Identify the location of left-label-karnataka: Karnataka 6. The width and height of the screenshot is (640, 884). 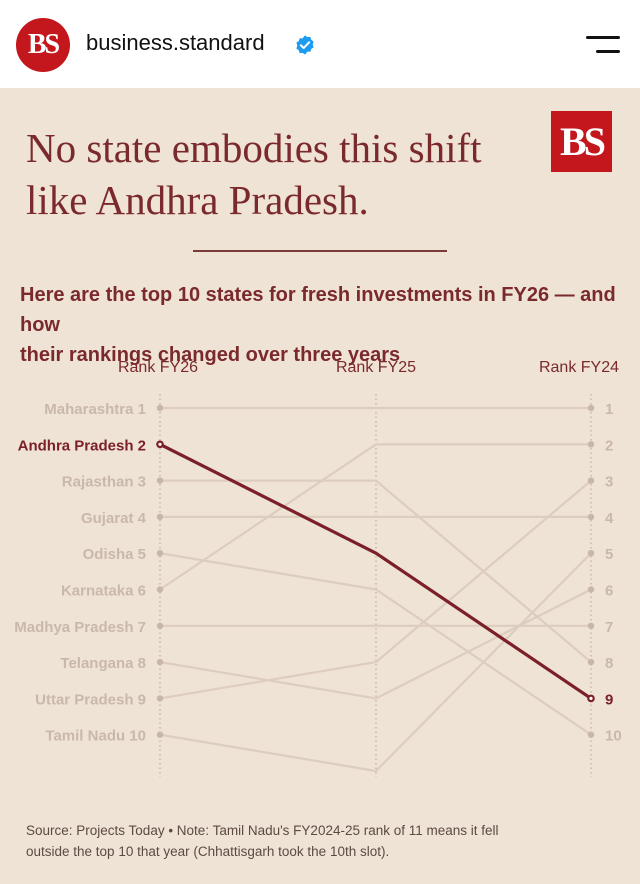
(103, 591).